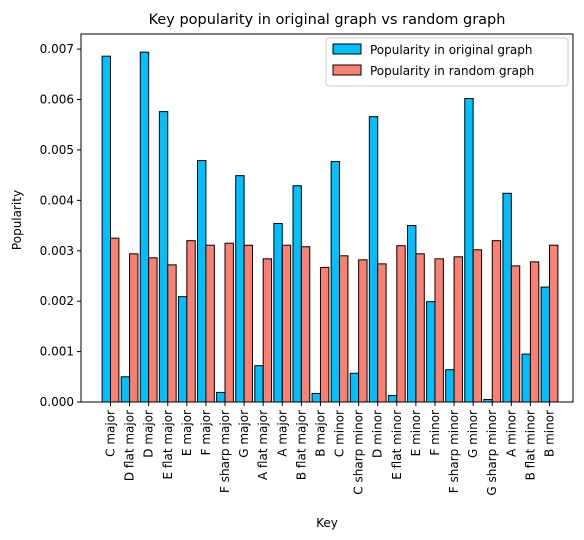 The height and width of the screenshot is (540, 584). What do you see at coordinates (263, 445) in the screenshot?
I see `x-tick-label: A flat major` at bounding box center [263, 445].